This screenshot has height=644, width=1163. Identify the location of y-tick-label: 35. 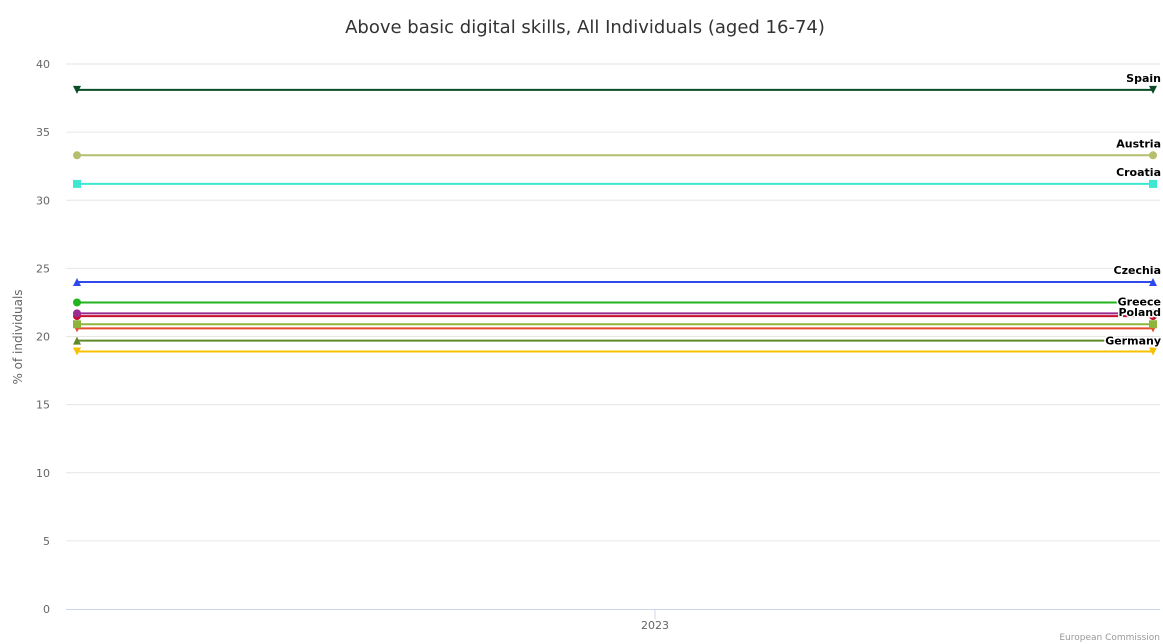
(43, 132).